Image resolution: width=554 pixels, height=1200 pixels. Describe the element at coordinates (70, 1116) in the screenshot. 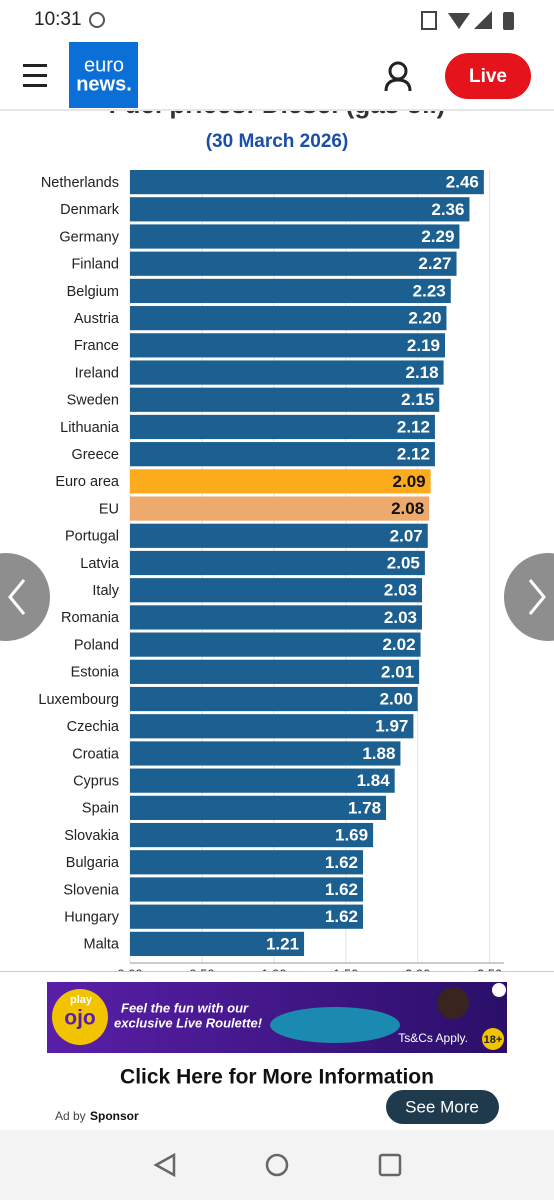

I see `ad-by: Ad by` at that location.